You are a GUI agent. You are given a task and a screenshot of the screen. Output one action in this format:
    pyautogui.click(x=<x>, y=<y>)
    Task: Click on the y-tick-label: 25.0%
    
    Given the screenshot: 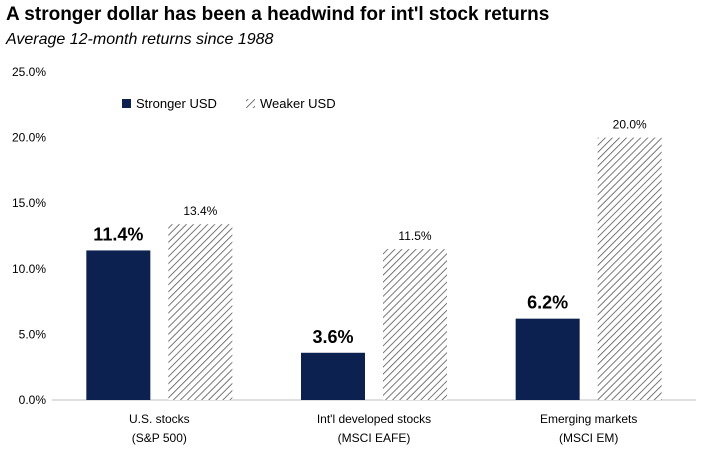 What is the action you would take?
    pyautogui.click(x=29, y=72)
    